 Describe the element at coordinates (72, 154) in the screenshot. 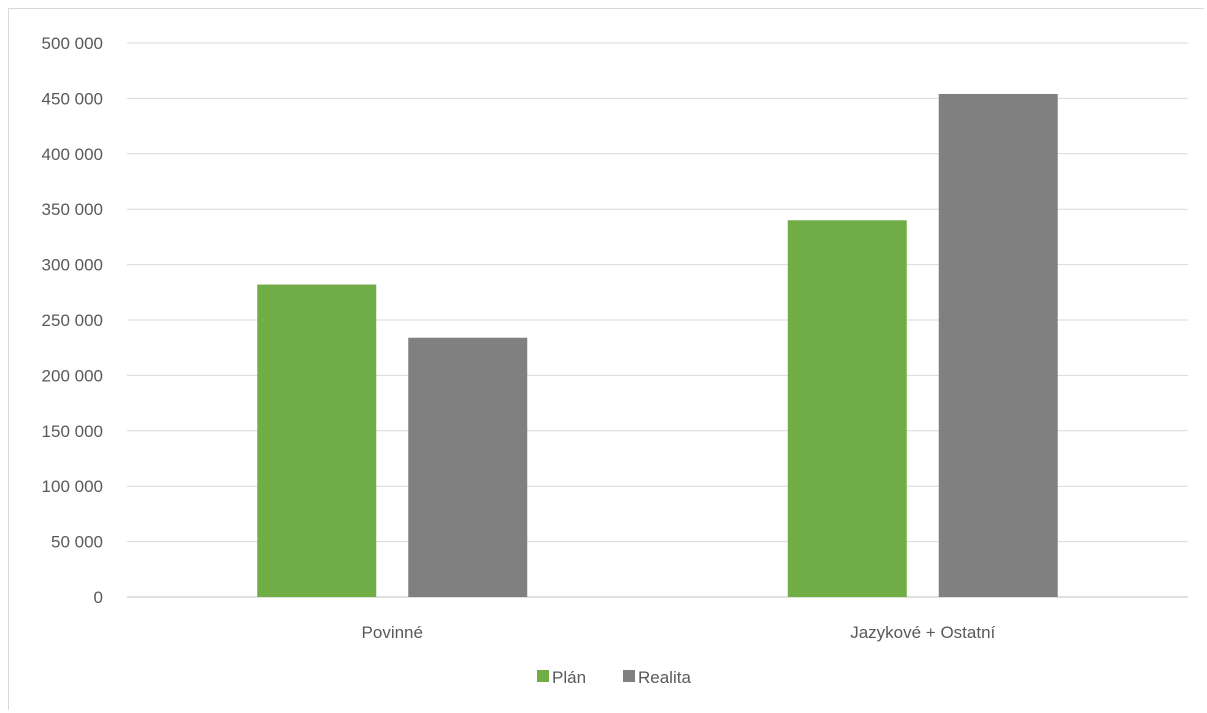

I see `y-tick-label: 400 000` at that location.